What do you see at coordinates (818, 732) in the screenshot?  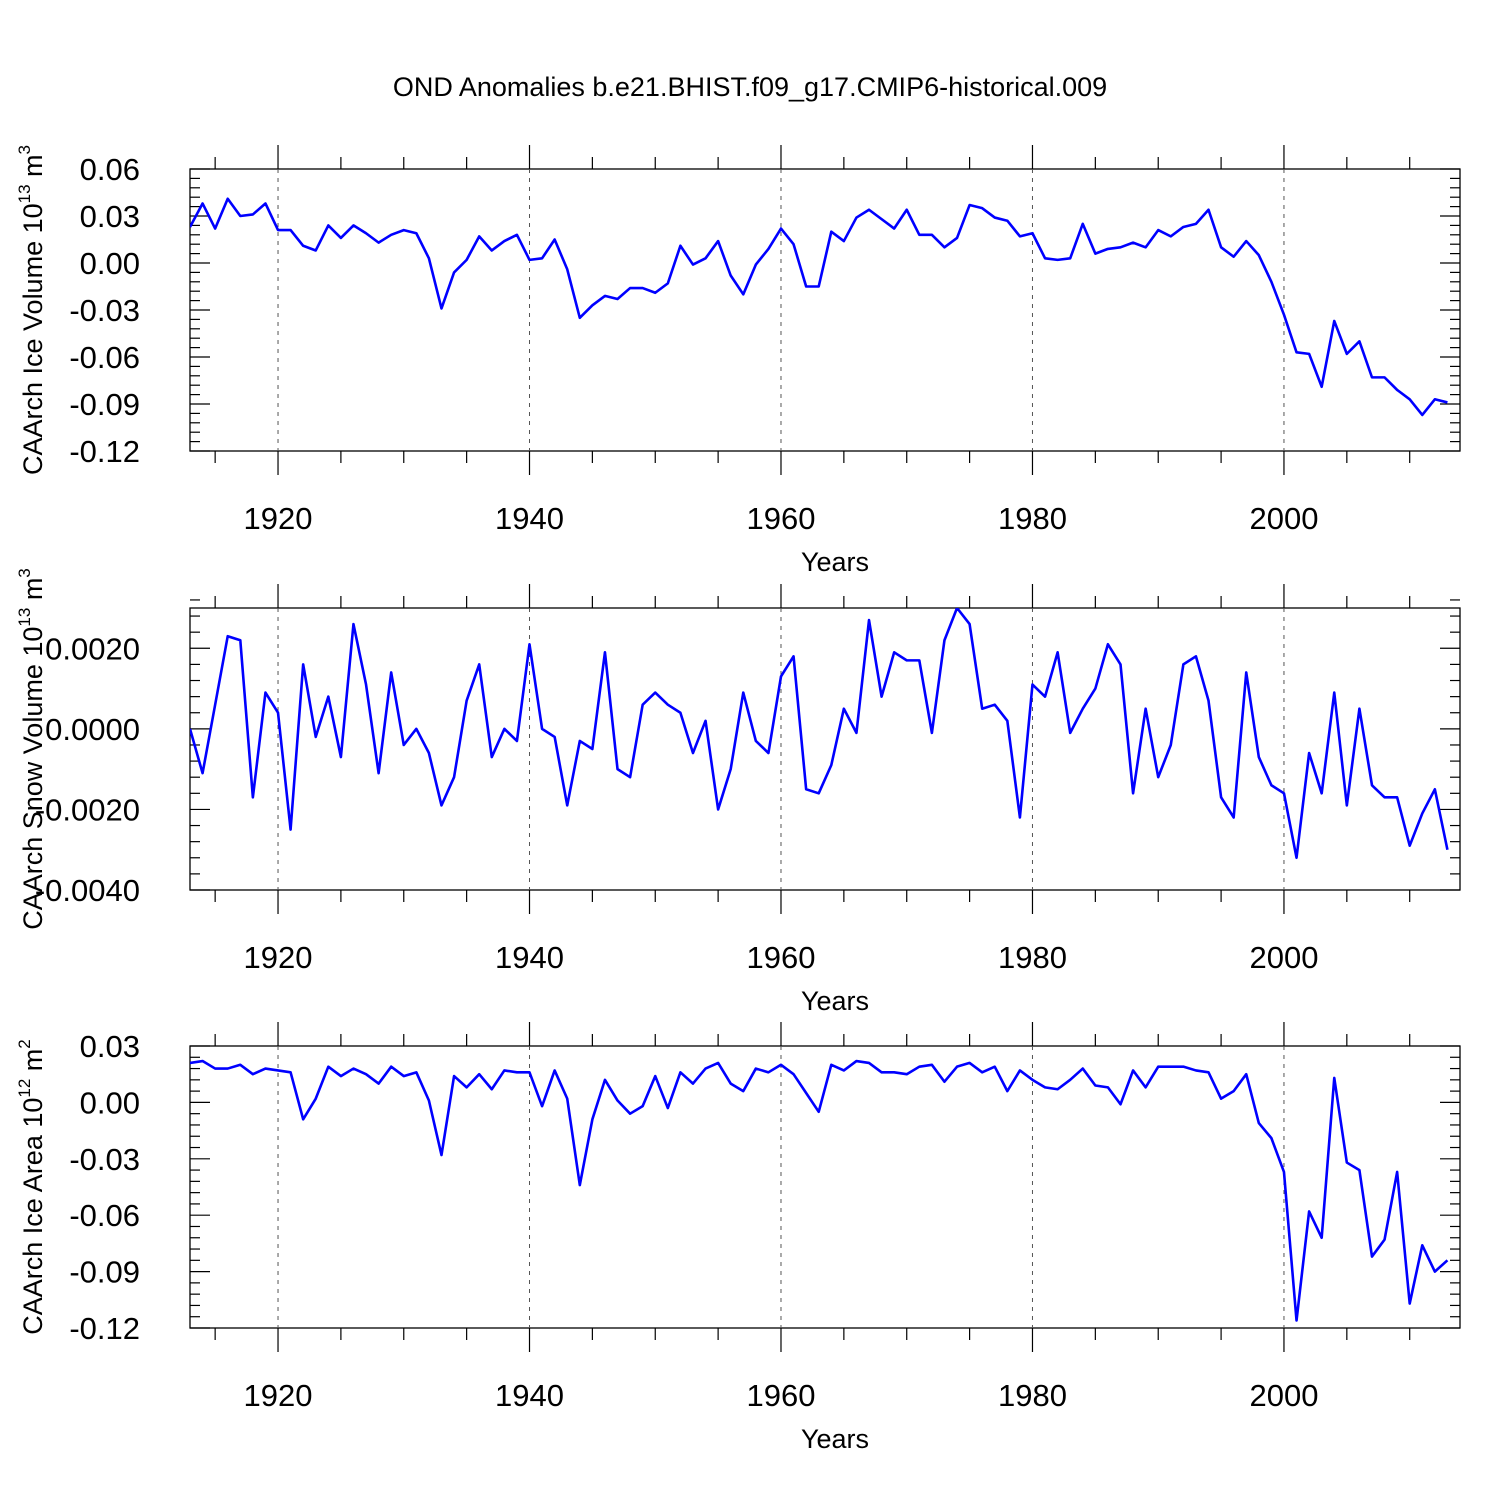 I see `data-points-snow-volume` at bounding box center [818, 732].